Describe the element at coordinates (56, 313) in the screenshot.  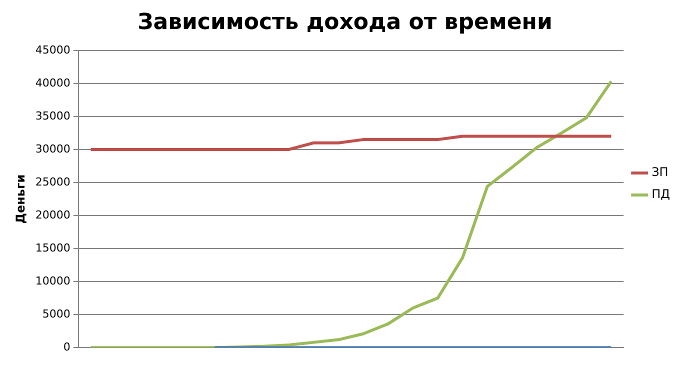
I see `y-tick-label: 5000` at that location.